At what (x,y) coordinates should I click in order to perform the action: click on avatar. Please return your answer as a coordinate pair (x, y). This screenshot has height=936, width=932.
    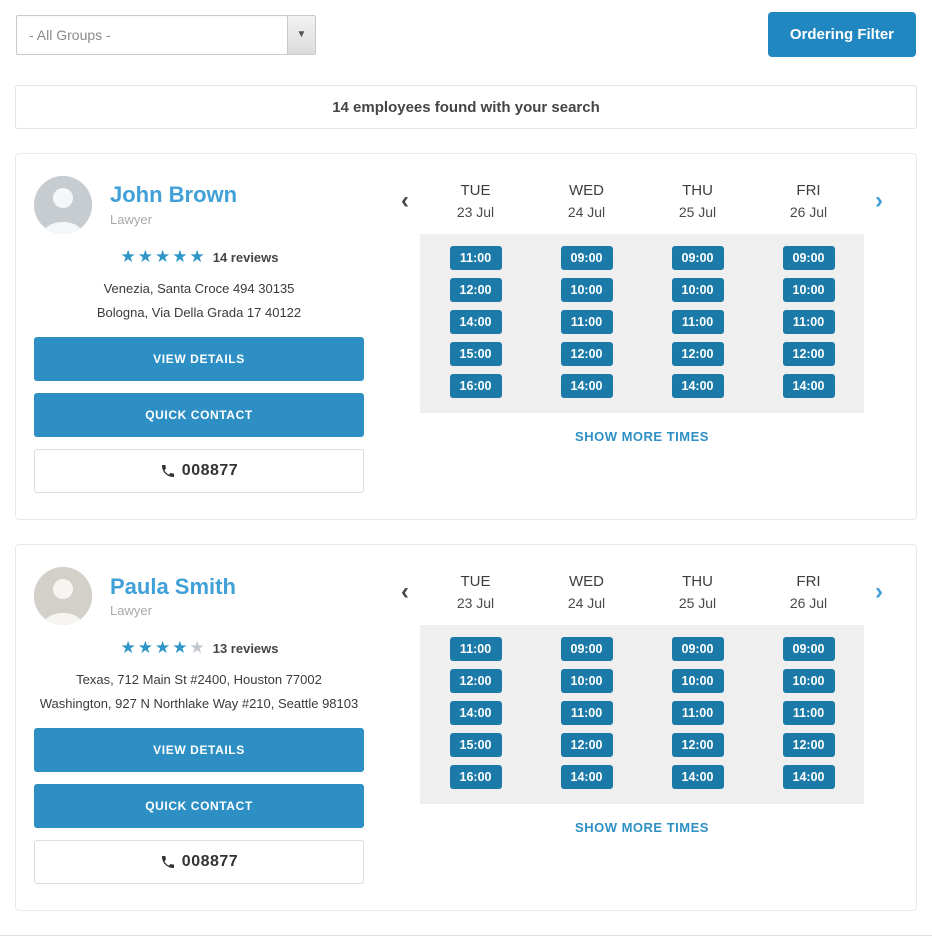
    Looking at the image, I should click on (63, 205).